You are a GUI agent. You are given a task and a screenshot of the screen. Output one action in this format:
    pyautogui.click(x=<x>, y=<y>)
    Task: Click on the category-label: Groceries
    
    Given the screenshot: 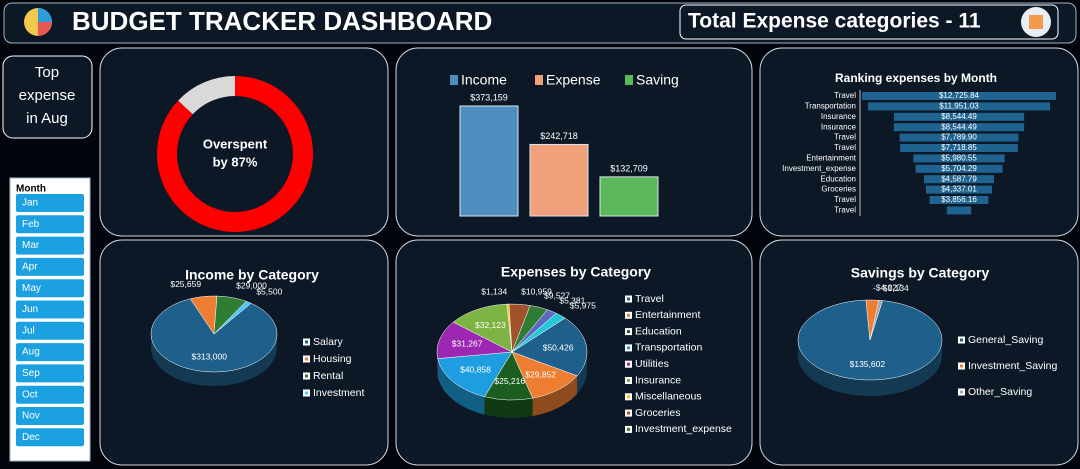 What is the action you would take?
    pyautogui.click(x=838, y=189)
    